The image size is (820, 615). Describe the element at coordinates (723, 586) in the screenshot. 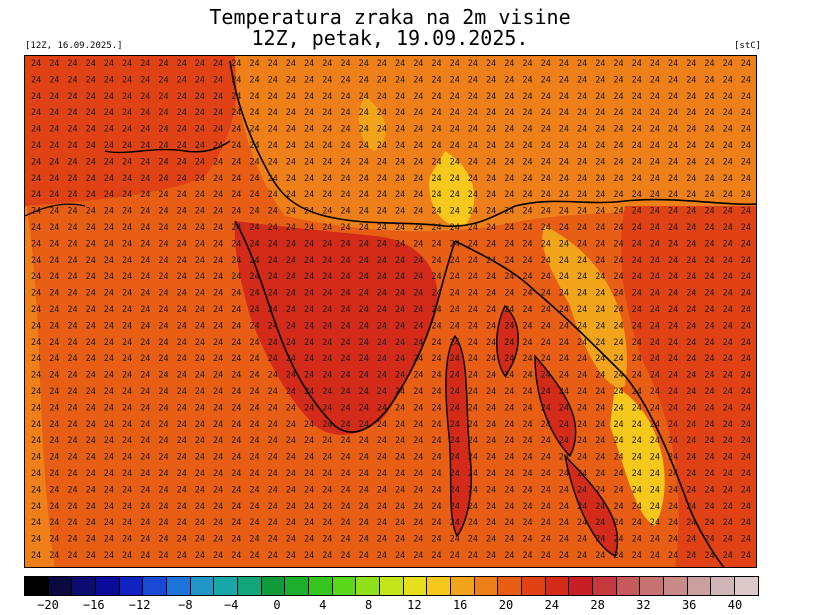

I see `legend-swatch` at that location.